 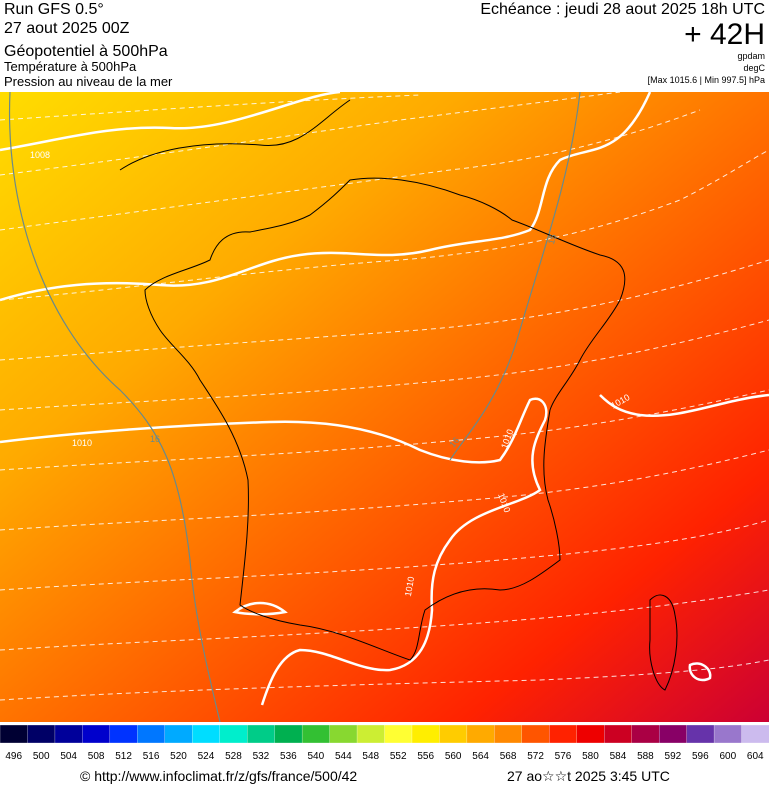 I want to click on subtitle: Température à 500hPa, so click(x=70, y=66).